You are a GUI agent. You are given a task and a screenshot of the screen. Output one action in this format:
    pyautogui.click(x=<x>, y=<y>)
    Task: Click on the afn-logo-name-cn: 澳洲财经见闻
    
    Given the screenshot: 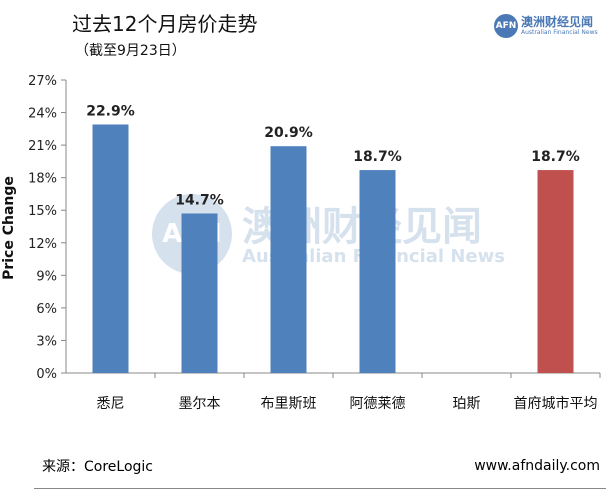 What is the action you would take?
    pyautogui.click(x=557, y=22)
    